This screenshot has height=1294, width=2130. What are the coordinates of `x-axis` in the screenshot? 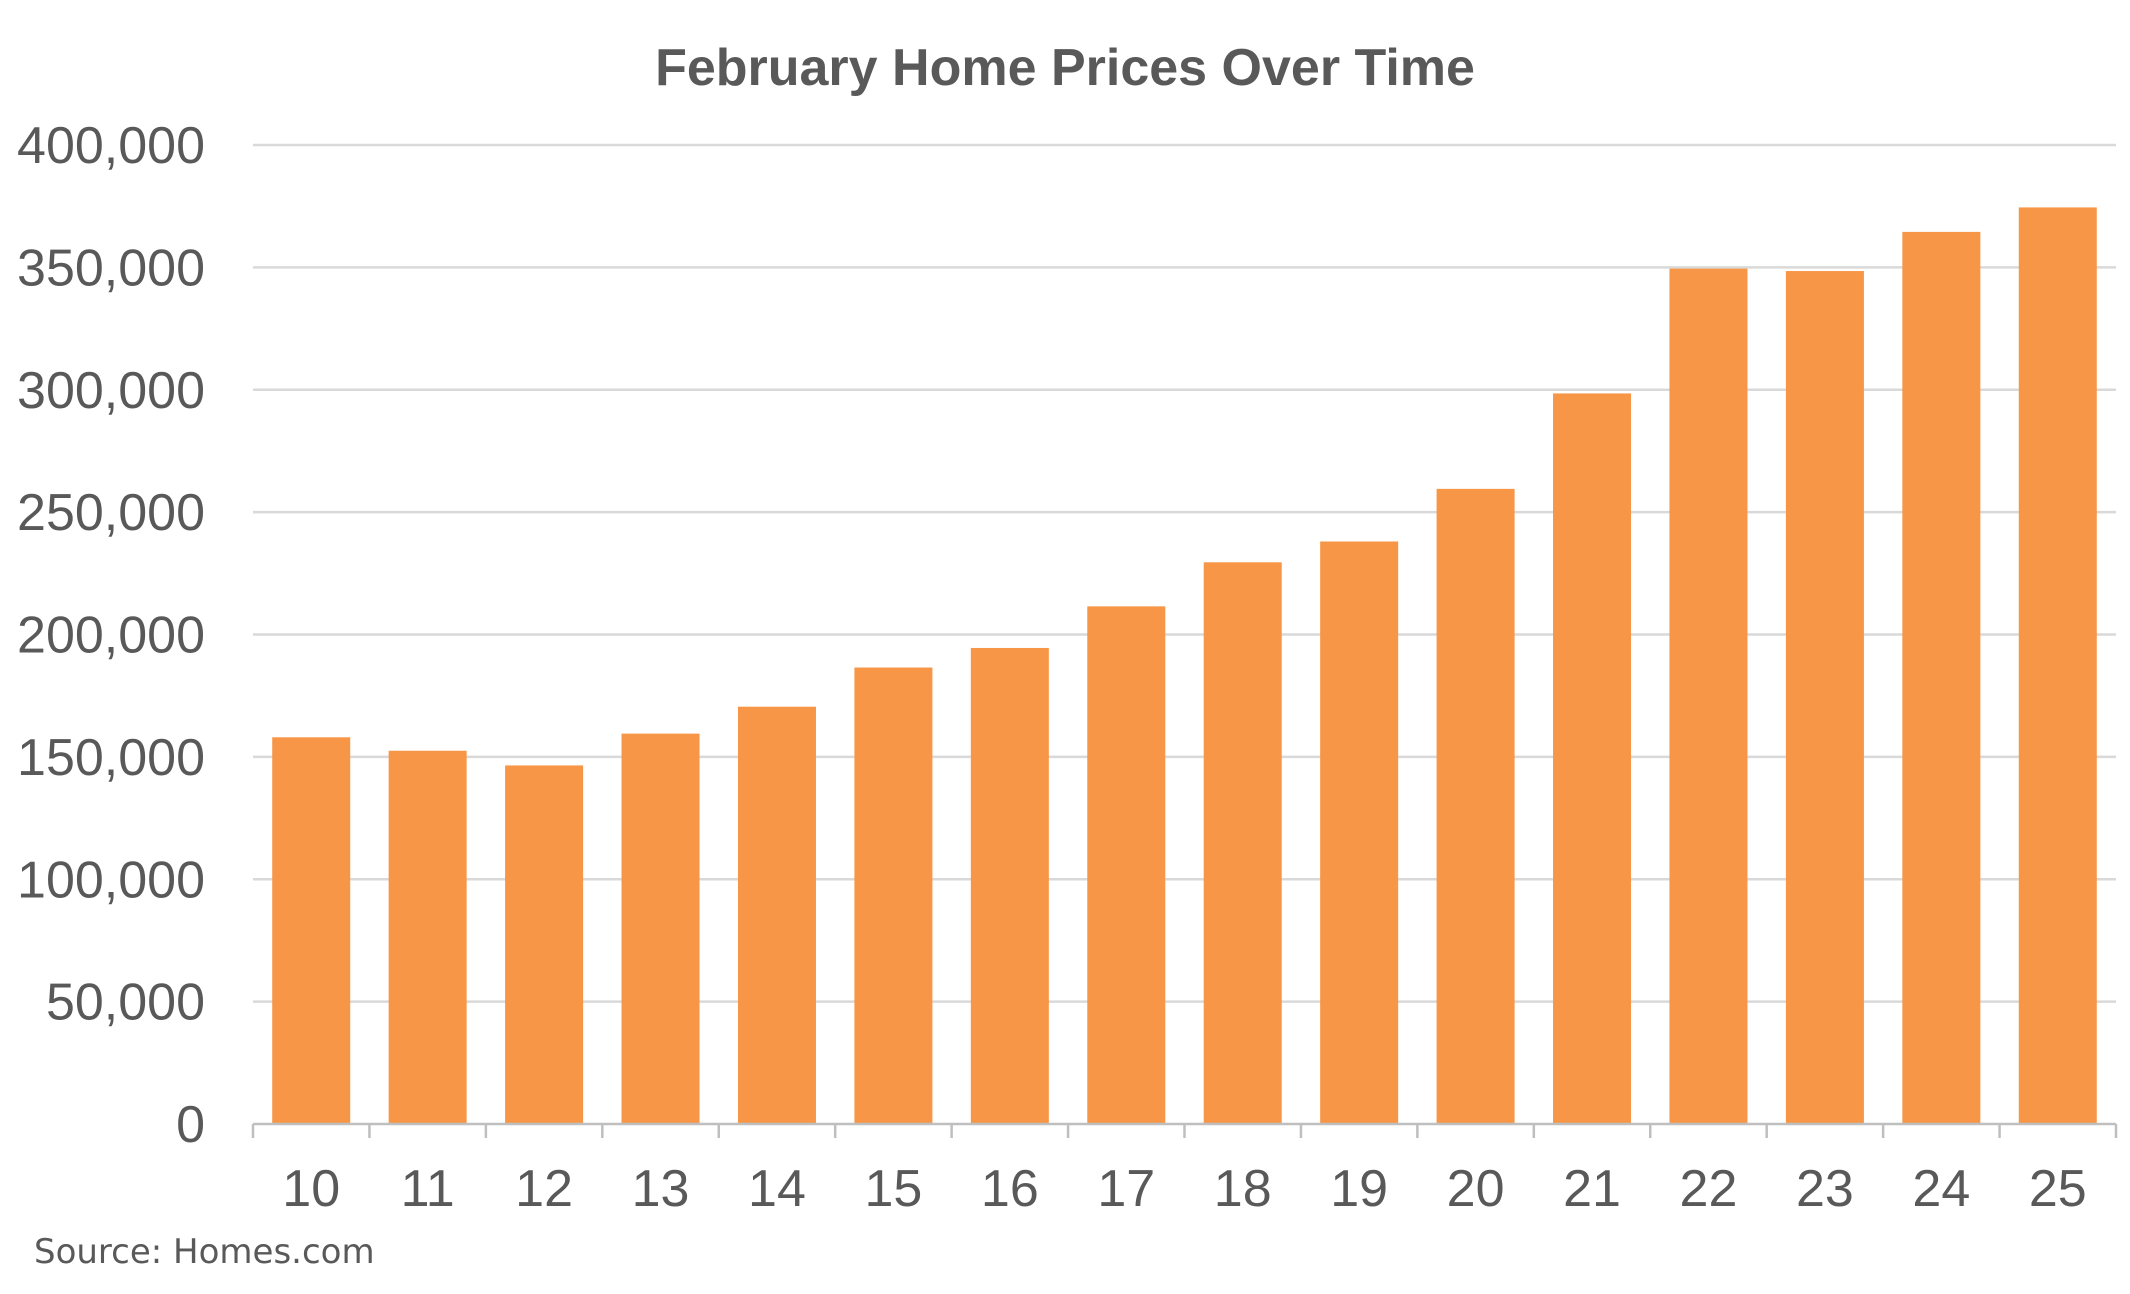 It's located at (1184, 1130).